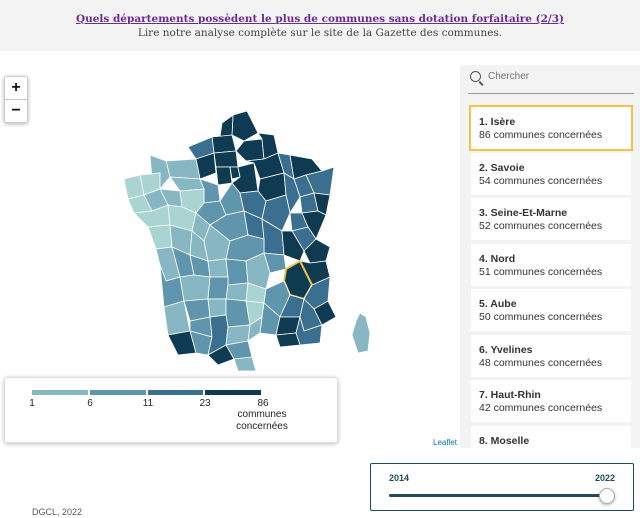 The width and height of the screenshot is (640, 518). Describe the element at coordinates (245, 126) in the screenshot. I see `department-nord` at that location.